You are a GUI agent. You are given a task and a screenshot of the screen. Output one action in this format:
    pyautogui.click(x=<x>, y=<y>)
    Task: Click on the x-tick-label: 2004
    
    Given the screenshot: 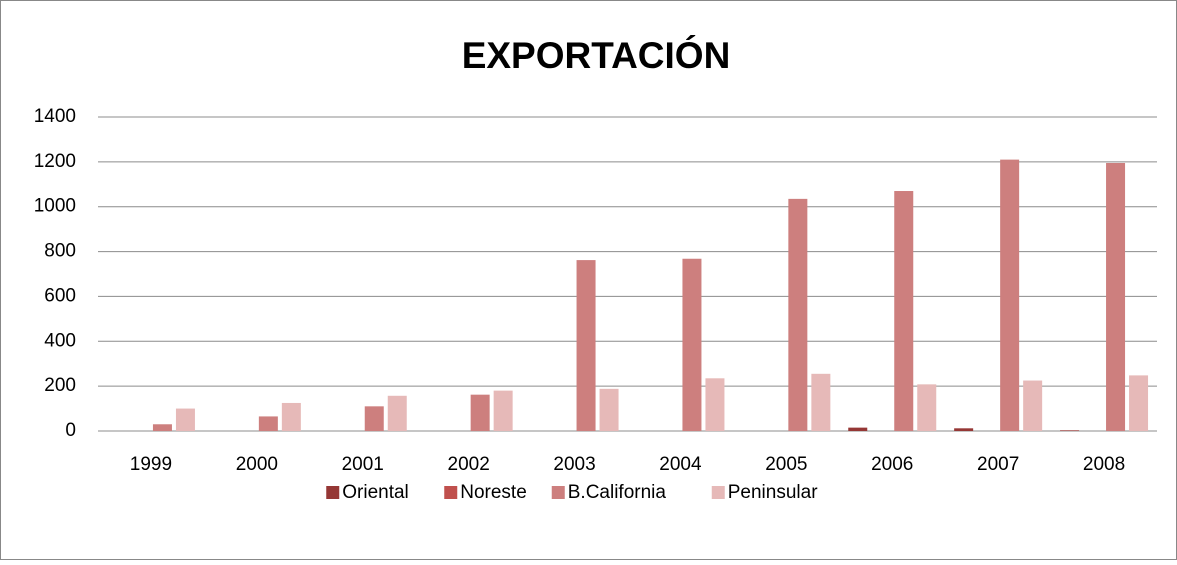 What is the action you would take?
    pyautogui.click(x=680, y=464)
    